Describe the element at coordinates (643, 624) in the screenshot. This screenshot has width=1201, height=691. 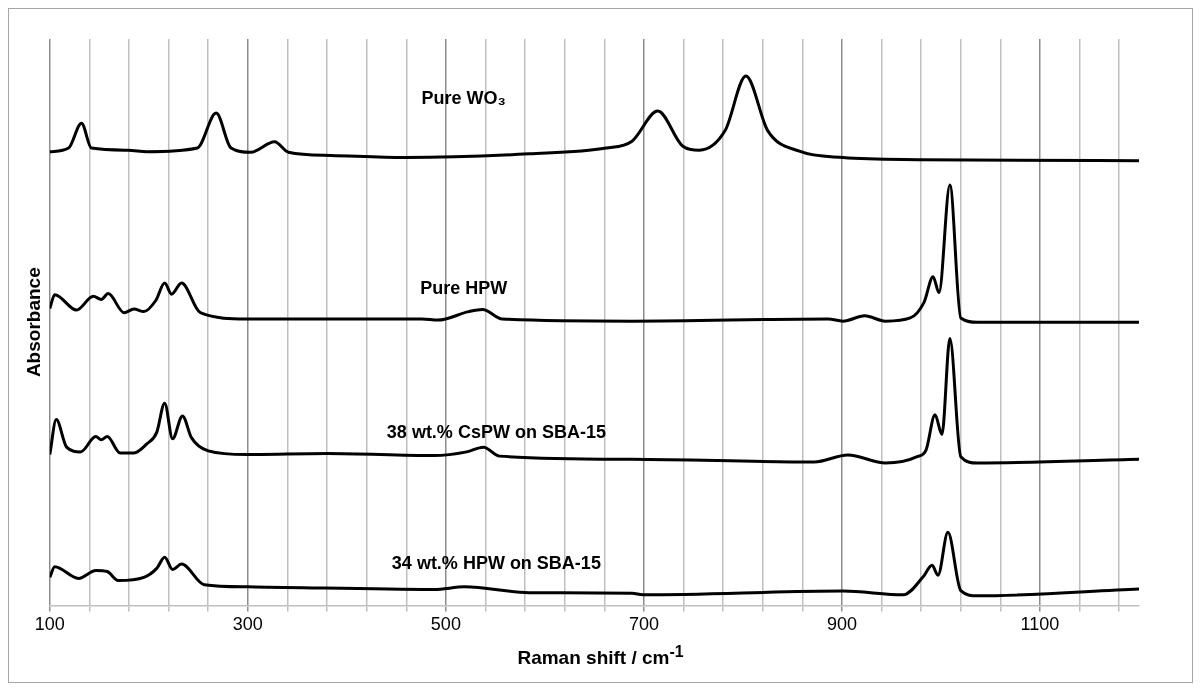
I see `x-tick-label: 700` at that location.